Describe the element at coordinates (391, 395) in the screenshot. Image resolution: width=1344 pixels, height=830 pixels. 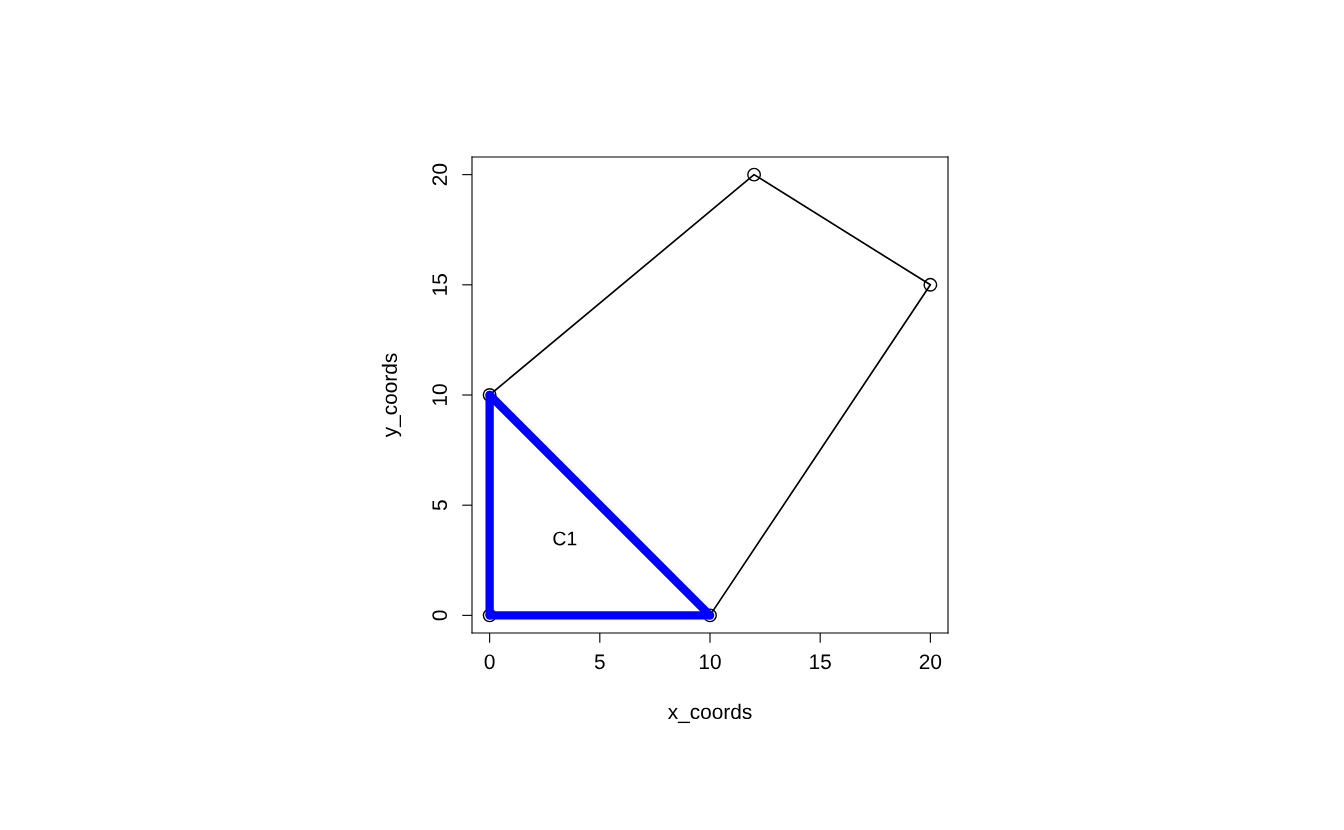
I see `y-axis-title: y_coords` at that location.